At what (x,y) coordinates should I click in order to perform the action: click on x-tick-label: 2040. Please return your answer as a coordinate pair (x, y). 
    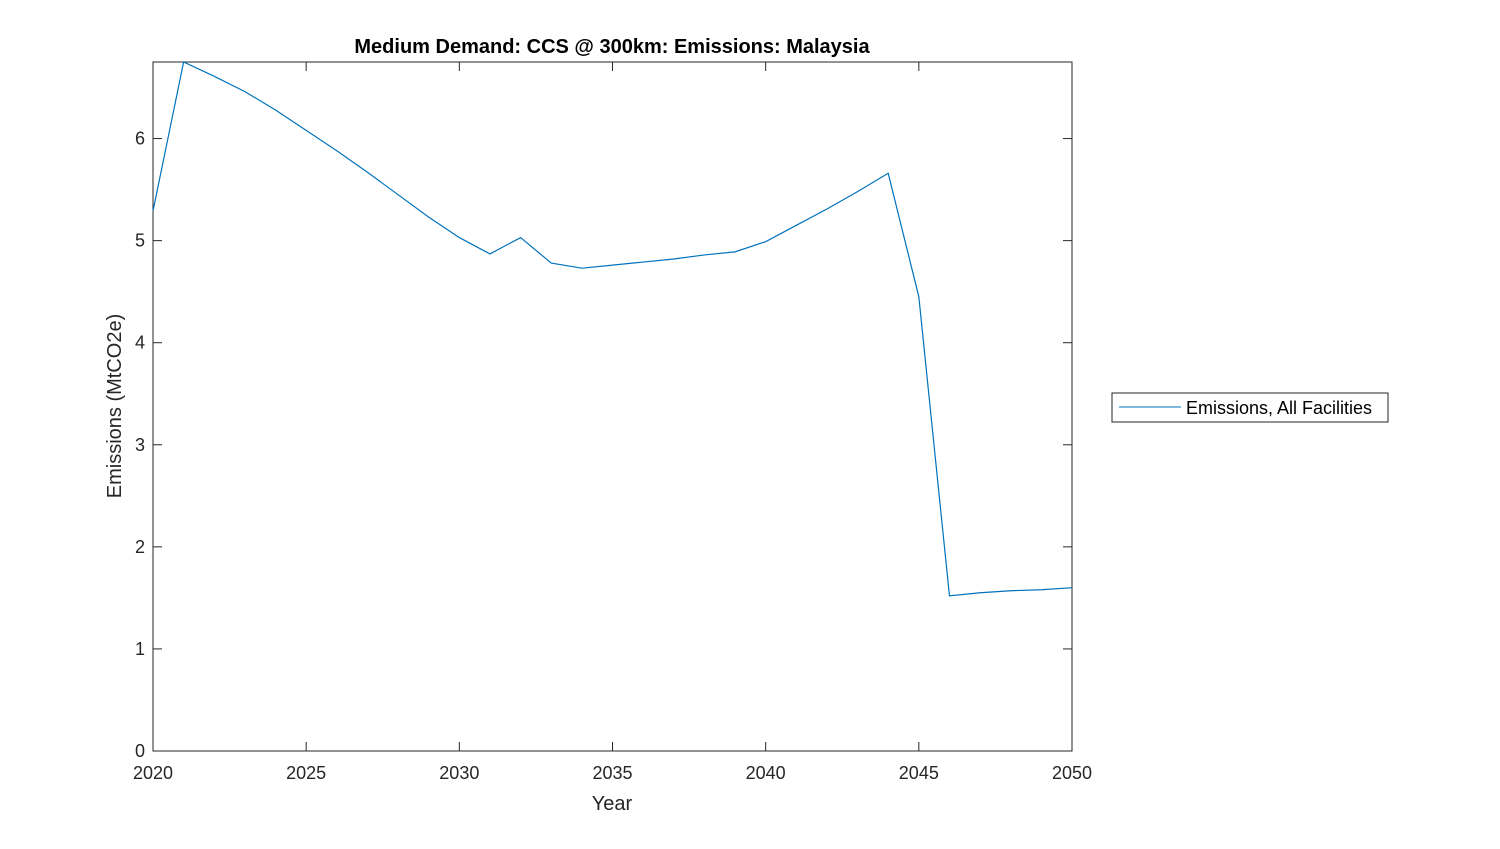
    Looking at the image, I should click on (766, 773).